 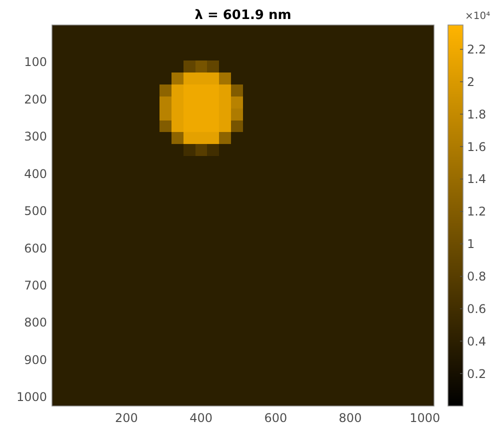 I want to click on color-bar-label: 0.8, so click(x=476, y=277).